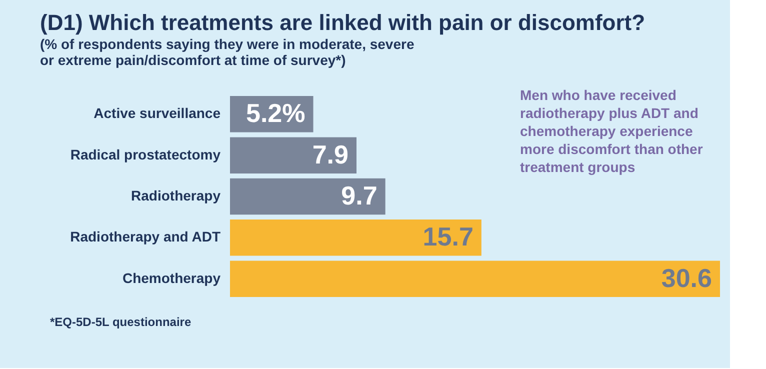 This screenshot has width=766, height=369. I want to click on text: *EQ-5D-5L questionnaire, so click(121, 322).